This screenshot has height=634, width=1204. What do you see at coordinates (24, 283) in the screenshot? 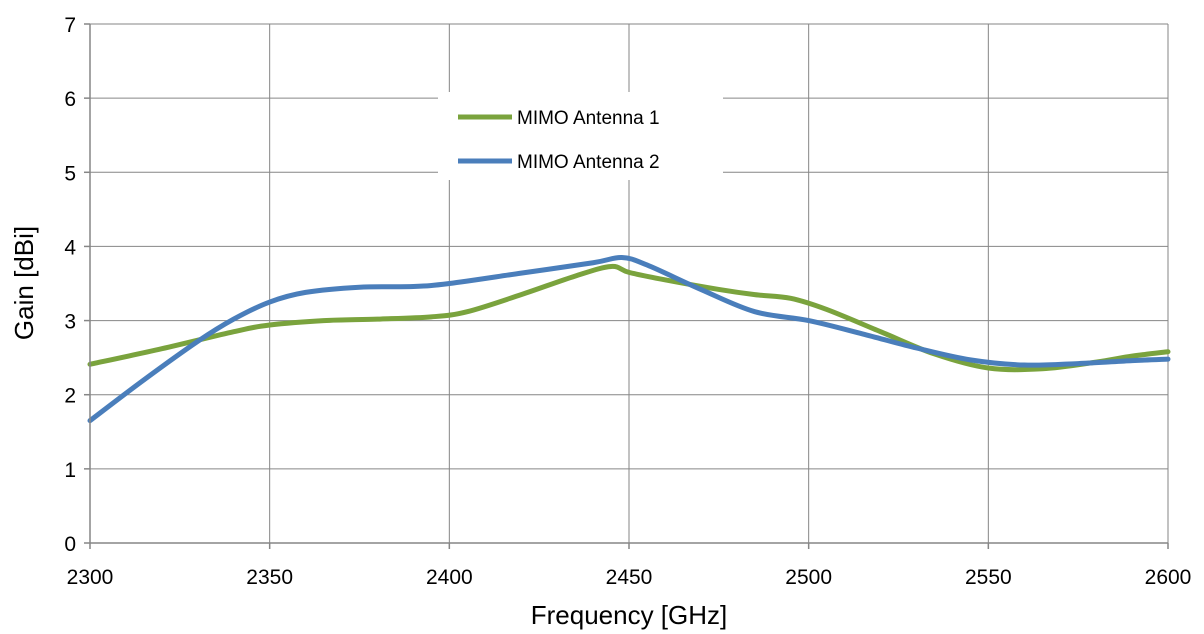
I see `y-axis-title: Gain [dBi]` at bounding box center [24, 283].